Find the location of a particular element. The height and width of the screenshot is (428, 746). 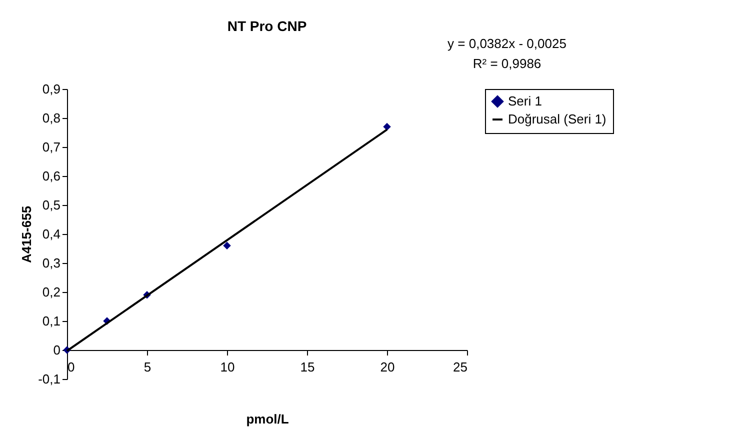

y-tick-label: 0,6 is located at coordinates (51, 176).